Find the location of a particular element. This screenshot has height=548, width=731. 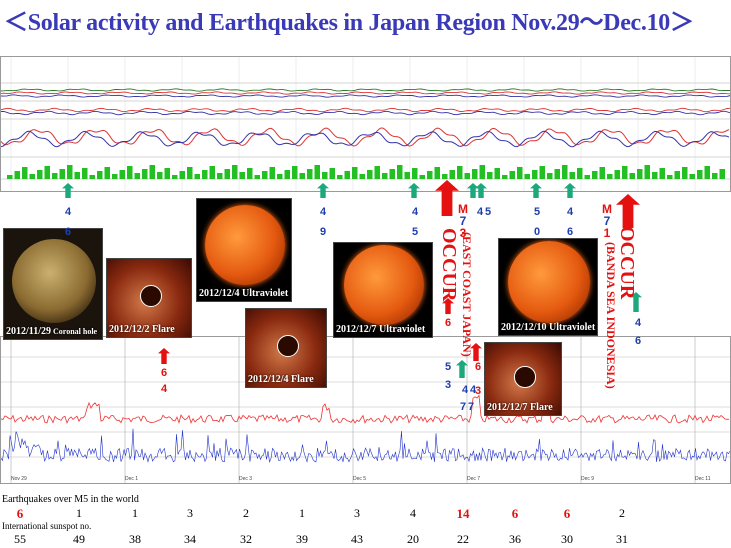

bottom-label: 7 is located at coordinates (463, 407).